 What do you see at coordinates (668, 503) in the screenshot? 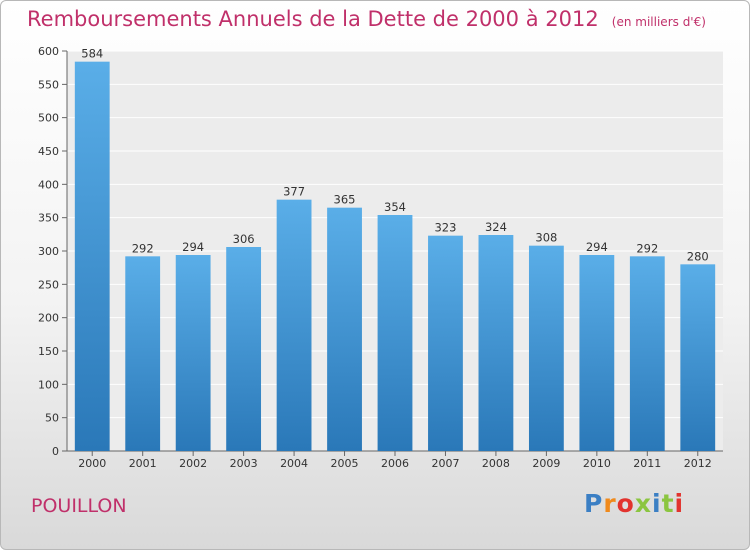
I see `logo-letter: t` at bounding box center [668, 503].